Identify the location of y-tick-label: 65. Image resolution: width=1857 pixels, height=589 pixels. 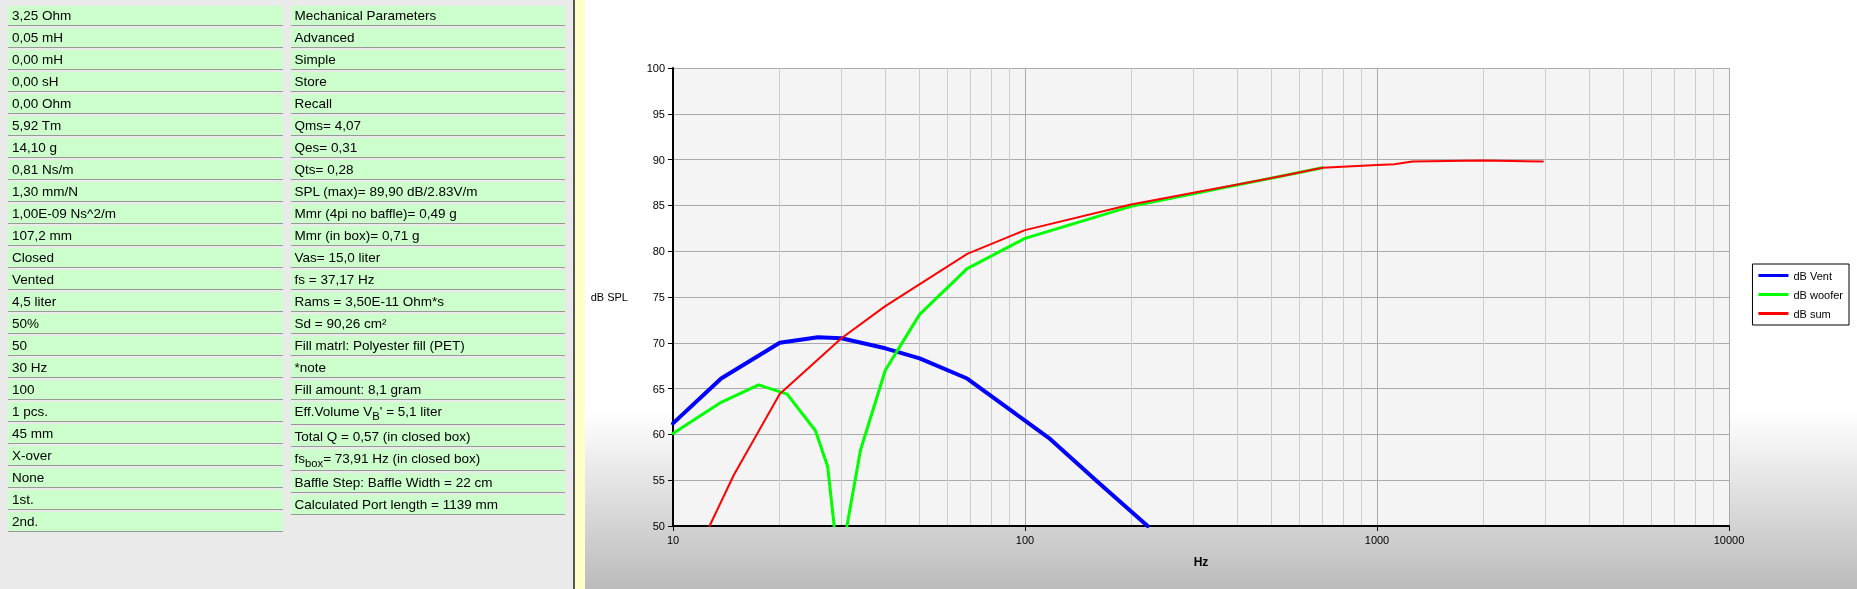
(658, 388).